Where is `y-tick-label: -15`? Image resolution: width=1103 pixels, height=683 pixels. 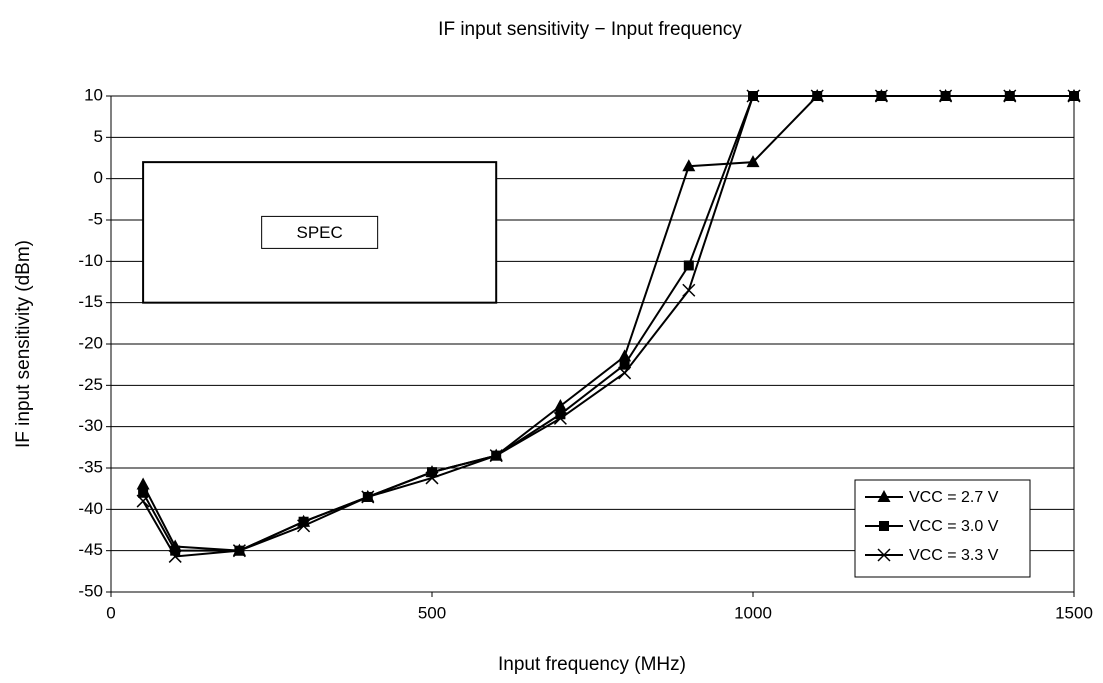 y-tick-label: -15 is located at coordinates (90, 301).